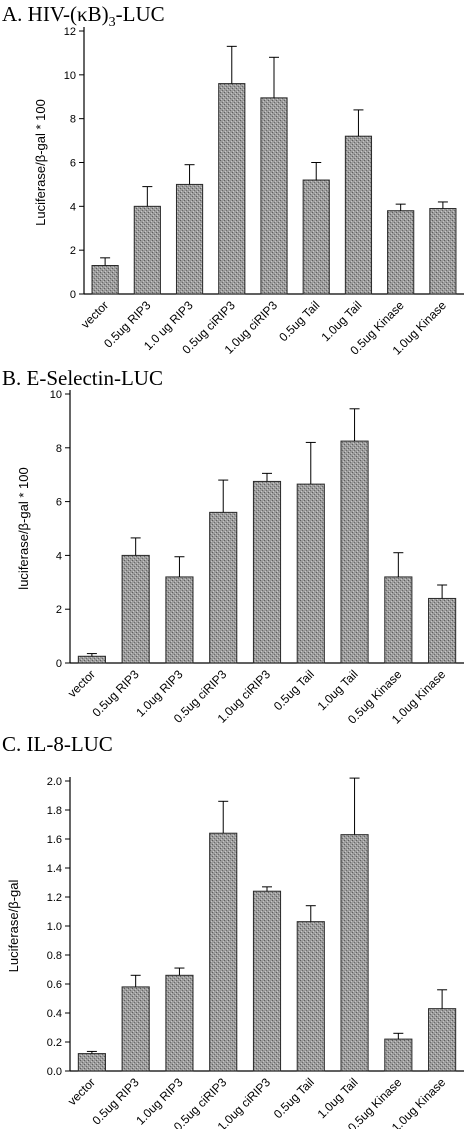 The height and width of the screenshot is (1129, 474). I want to click on panel-b-title: B. E-Selectin-LUC, so click(82, 378).